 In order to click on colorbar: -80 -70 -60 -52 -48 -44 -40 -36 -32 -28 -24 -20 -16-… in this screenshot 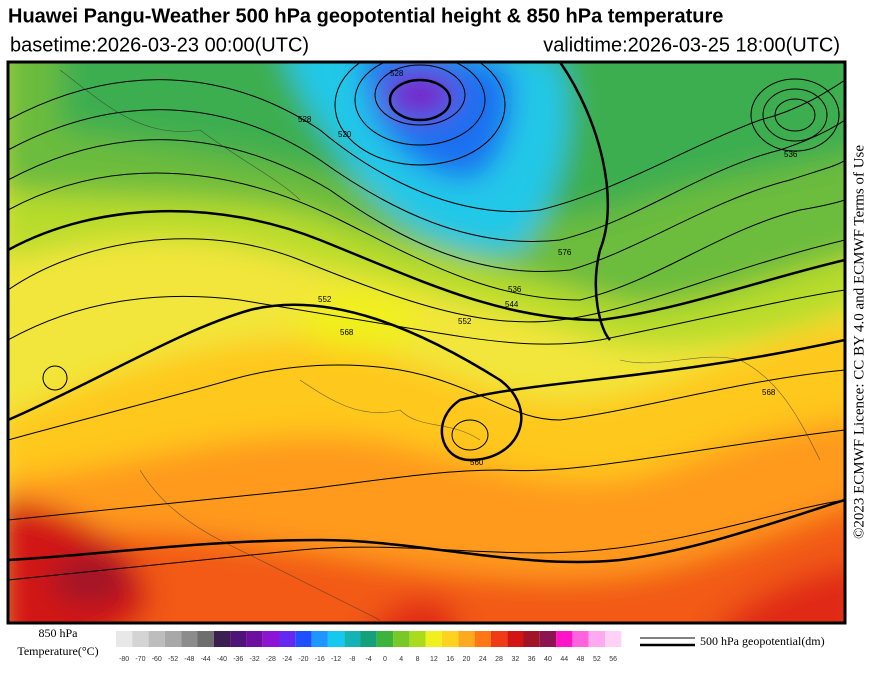, I will do `click(369, 647)`.